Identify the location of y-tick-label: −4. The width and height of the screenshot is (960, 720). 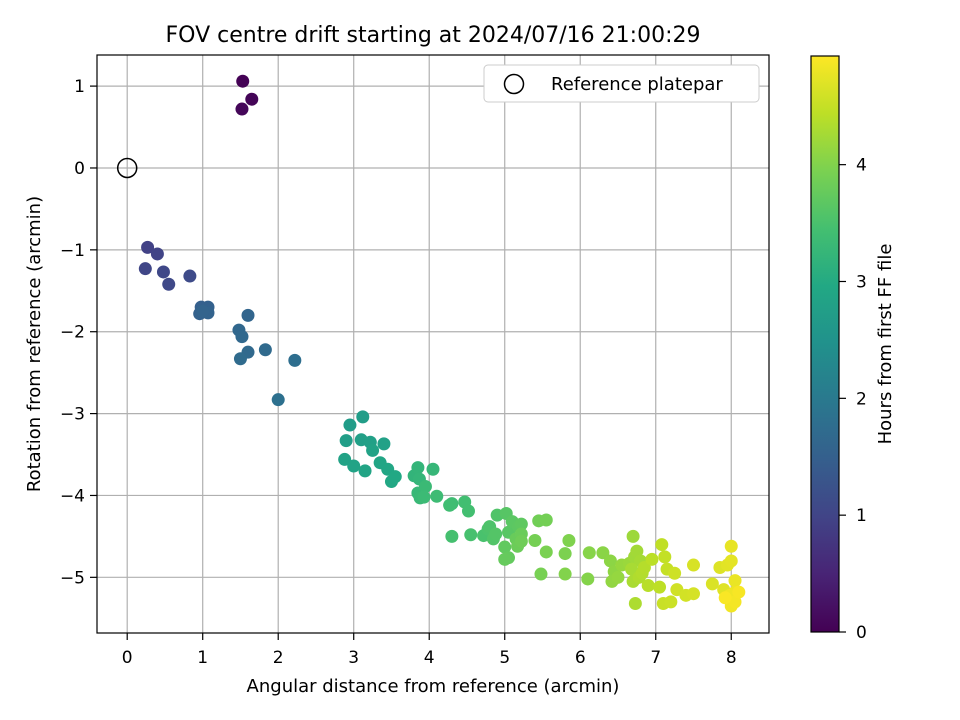
(72, 496).